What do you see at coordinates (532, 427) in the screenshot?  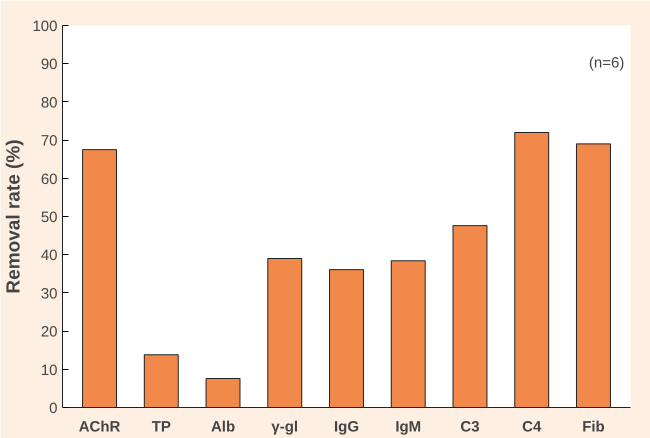 I see `x-tick-label: C4` at bounding box center [532, 427].